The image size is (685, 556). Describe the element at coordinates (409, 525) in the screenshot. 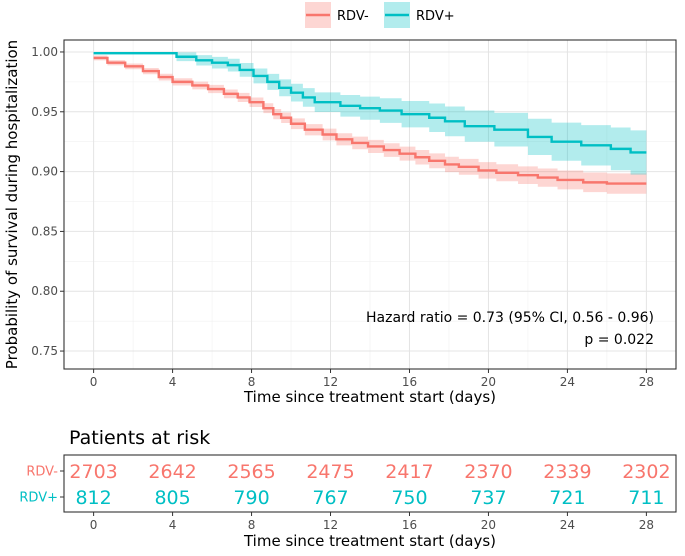

I see `risk-x-tick-label: 16` at that location.